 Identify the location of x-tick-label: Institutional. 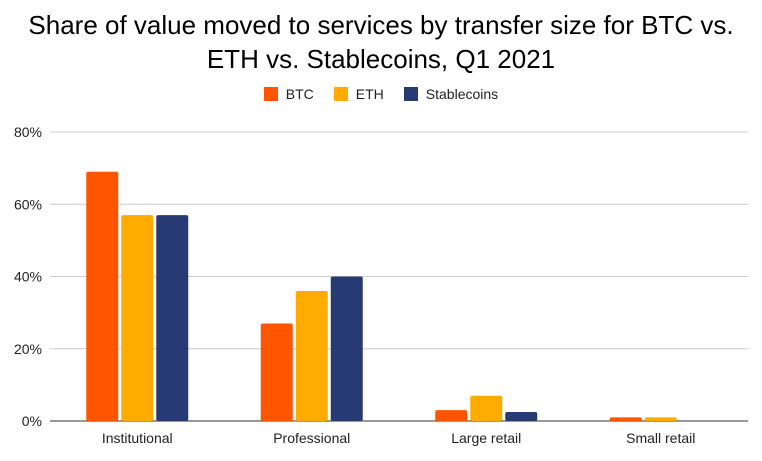
(137, 438).